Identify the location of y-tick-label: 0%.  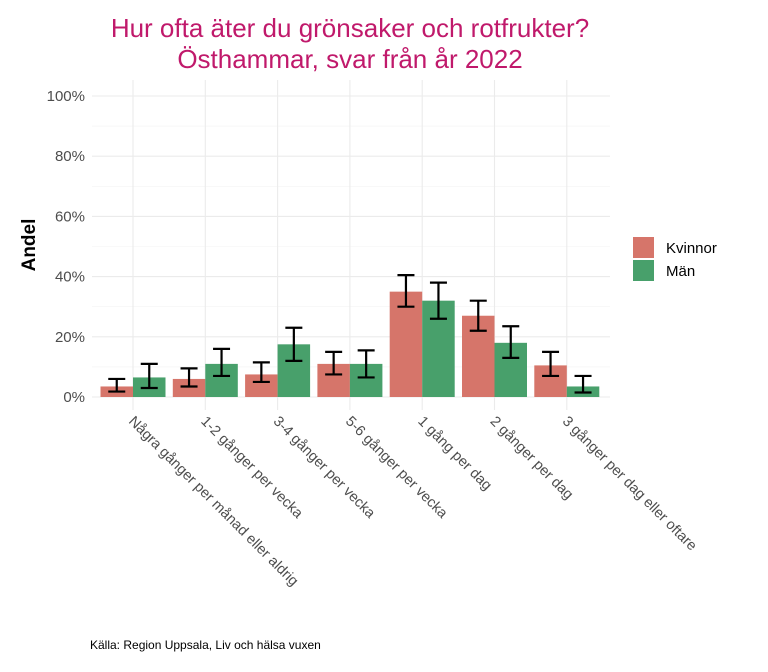
(74, 397).